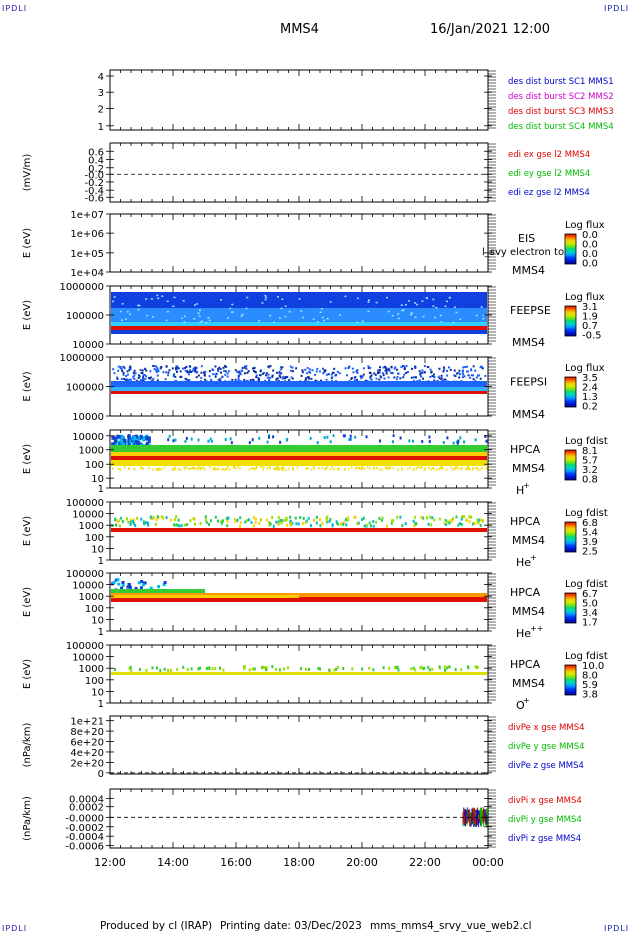  Describe the element at coordinates (87, 273) in the screenshot. I see `y-tick-label: 1e+04` at that location.